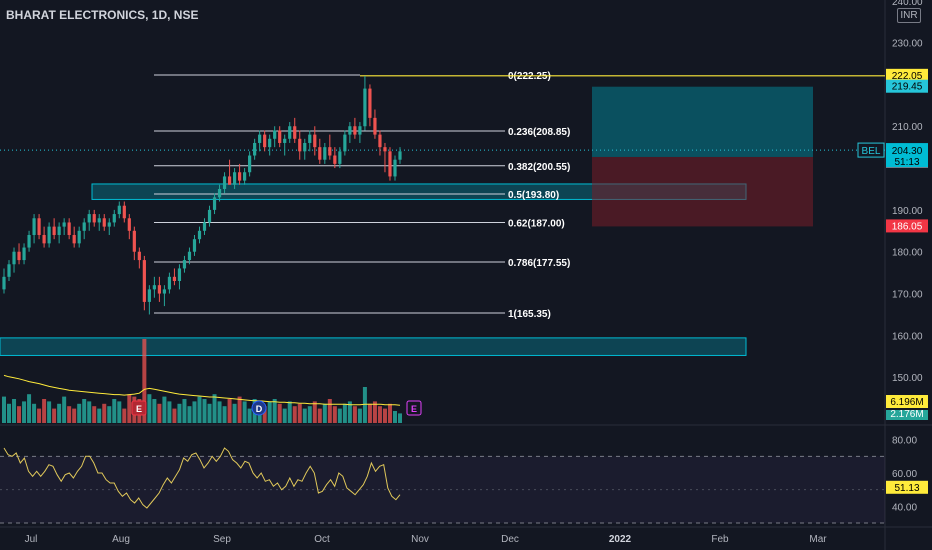  What do you see at coordinates (539, 167) in the screenshot?
I see `fib-level-label: 0.382(200.55)` at bounding box center [539, 167].